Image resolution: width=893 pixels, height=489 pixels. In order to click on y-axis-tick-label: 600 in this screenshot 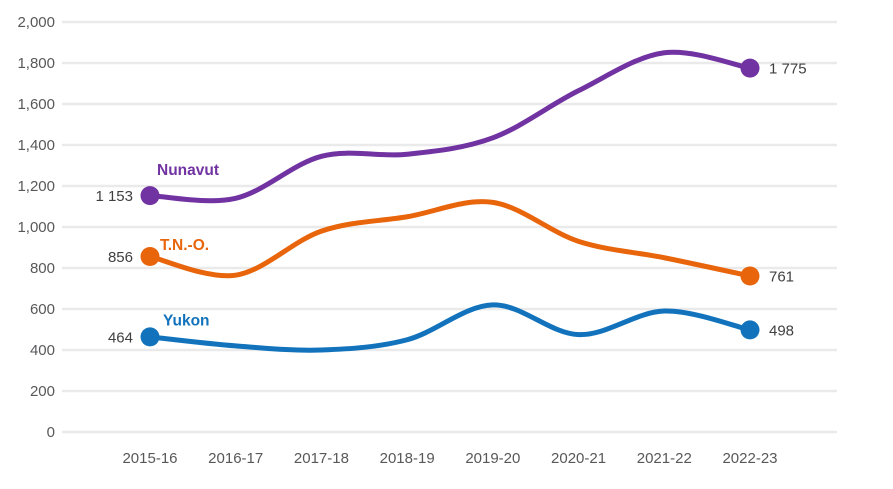, I will do `click(42, 309)`.